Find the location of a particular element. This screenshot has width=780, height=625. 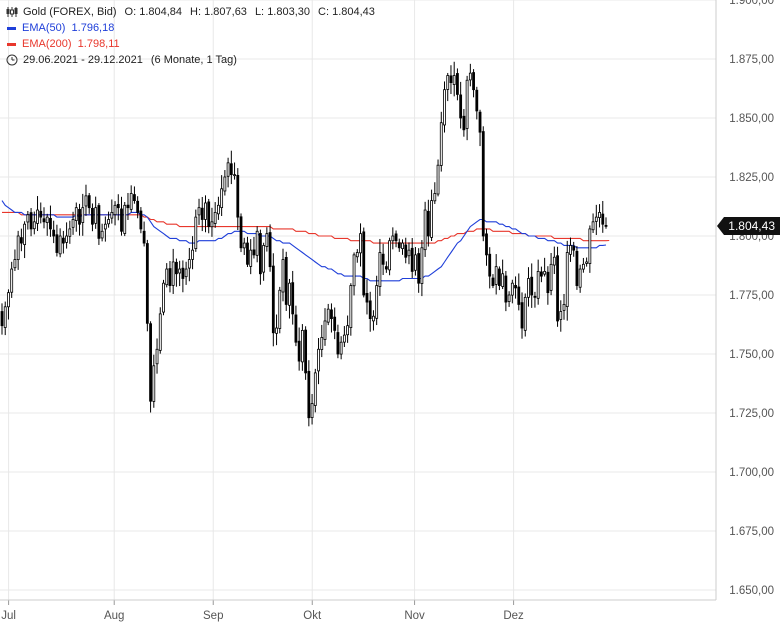

ema50-legend: EMA(50) 1.796,18 is located at coordinates (190, 28).